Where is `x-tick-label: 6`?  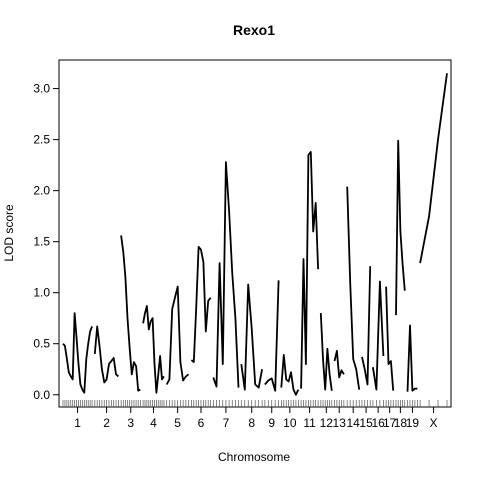
x-tick-label: 6 is located at coordinates (201, 423).